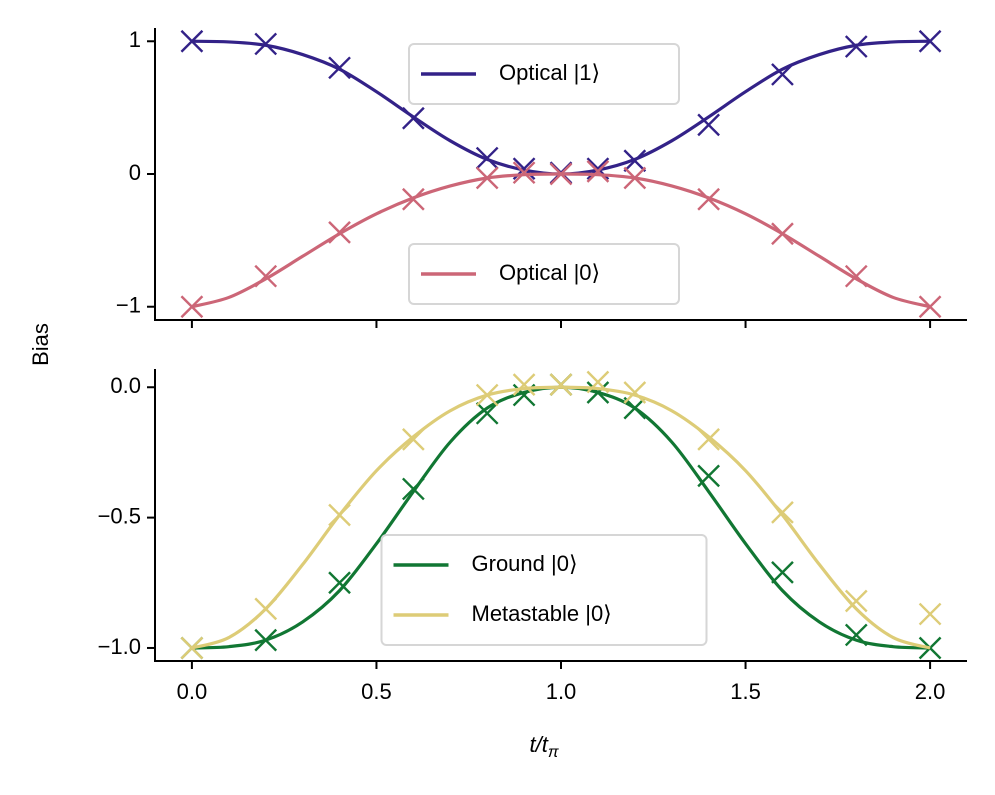  What do you see at coordinates (549, 72) in the screenshot?
I see `legend-label: Optical |1⟩` at bounding box center [549, 72].